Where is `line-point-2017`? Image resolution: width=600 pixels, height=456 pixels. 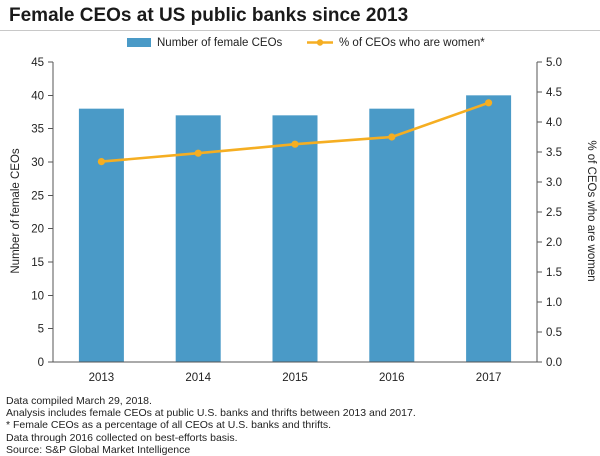
line-point-2017 is located at coordinates (489, 103).